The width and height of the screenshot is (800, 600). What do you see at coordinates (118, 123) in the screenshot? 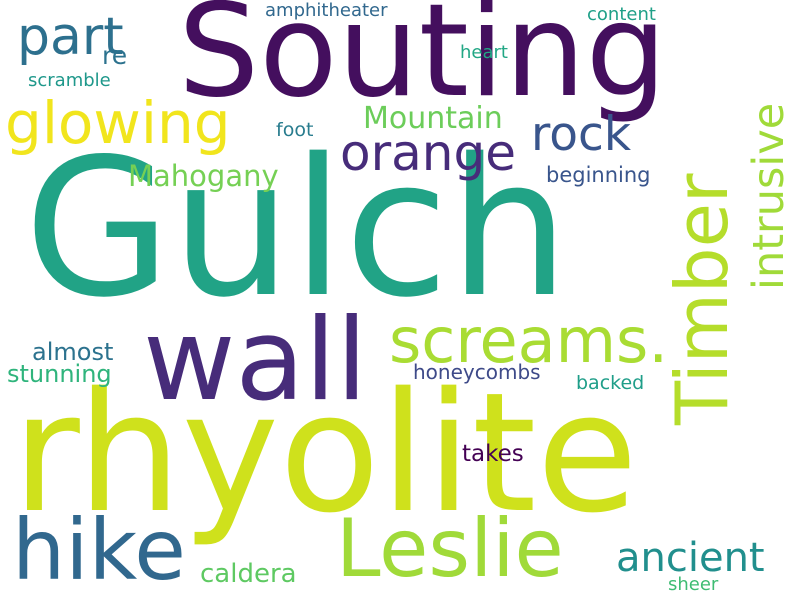
I see `word-glowing: glowing` at bounding box center [118, 123].